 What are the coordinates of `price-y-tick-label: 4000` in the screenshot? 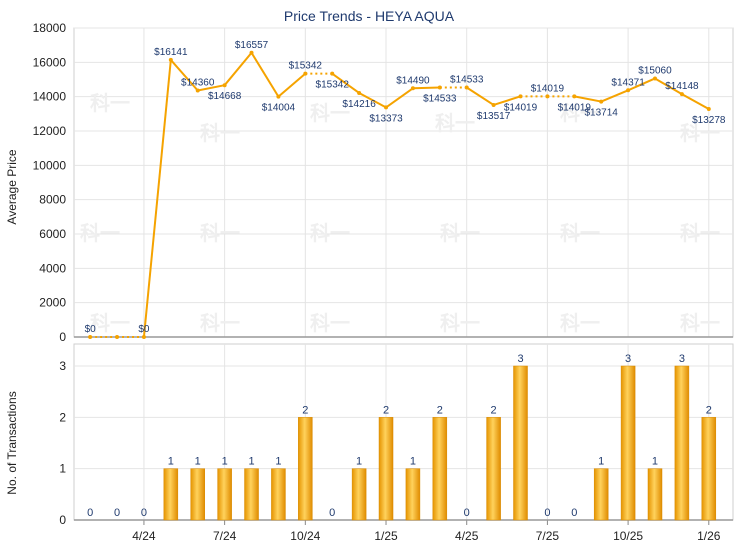 It's located at (52, 268).